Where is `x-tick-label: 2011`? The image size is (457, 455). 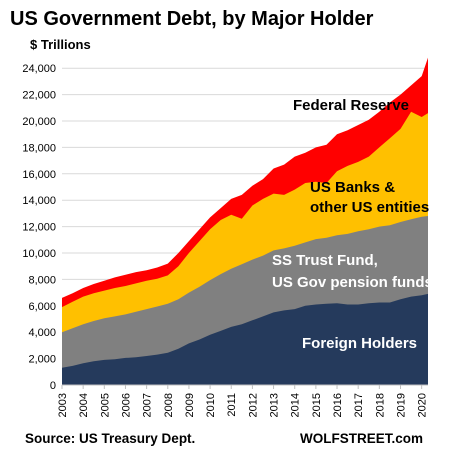
x-tick-label: 2011 is located at coordinates (232, 405).